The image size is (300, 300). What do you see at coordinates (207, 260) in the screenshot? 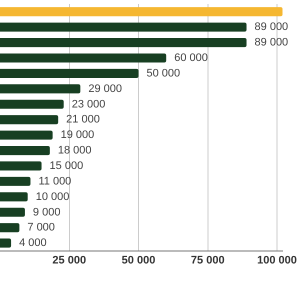
I see `x-tick-label: 75 000` at bounding box center [207, 260].